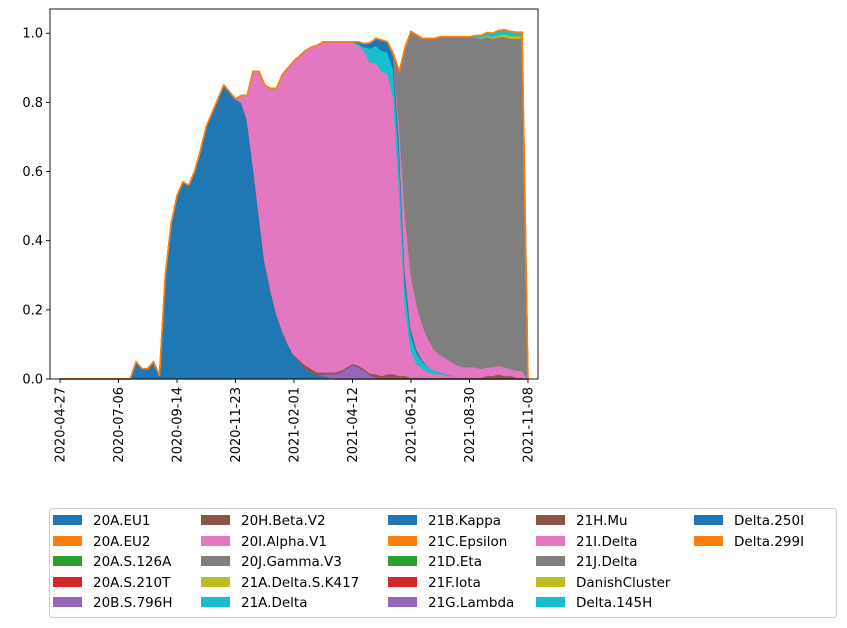 The width and height of the screenshot is (847, 628). I want to click on y-tick-label: 0.8, so click(32, 103).